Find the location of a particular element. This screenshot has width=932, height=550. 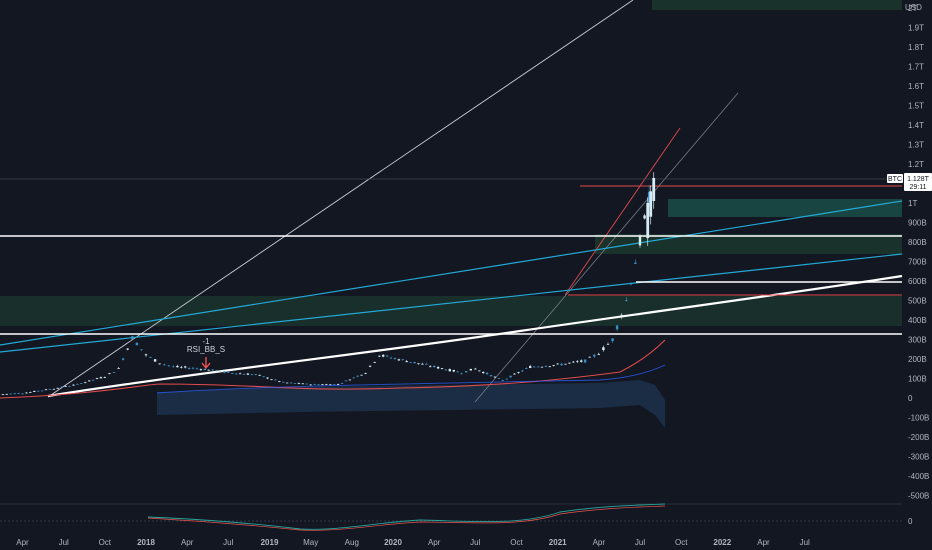

symbol-tag-box is located at coordinates (895, 178).